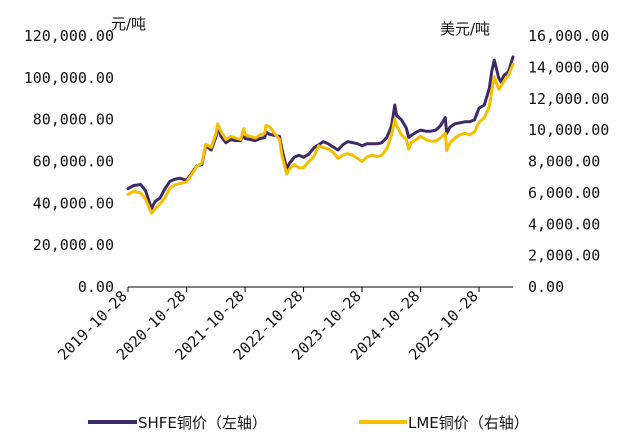  I want to click on right-axis-unit: 美元/吨, so click(465, 29).